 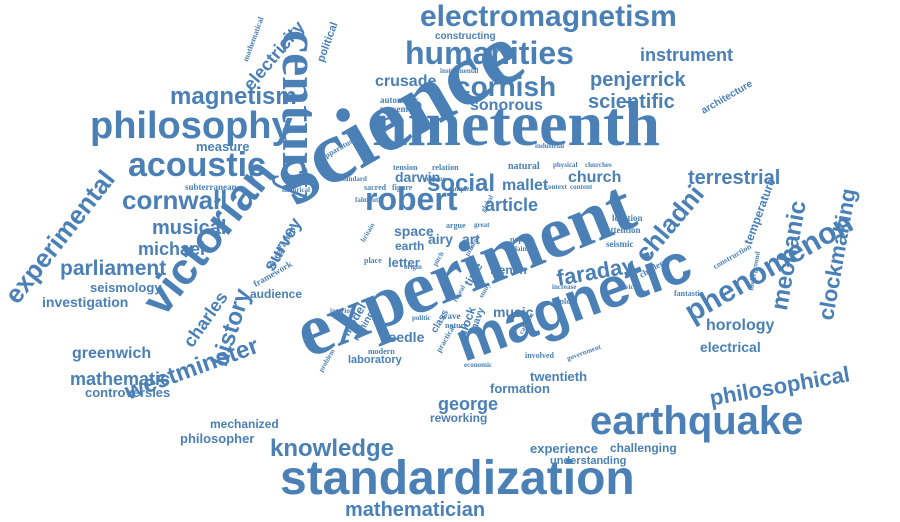 I want to click on word-nineteenth: nineteenth, so click(x=516, y=123).